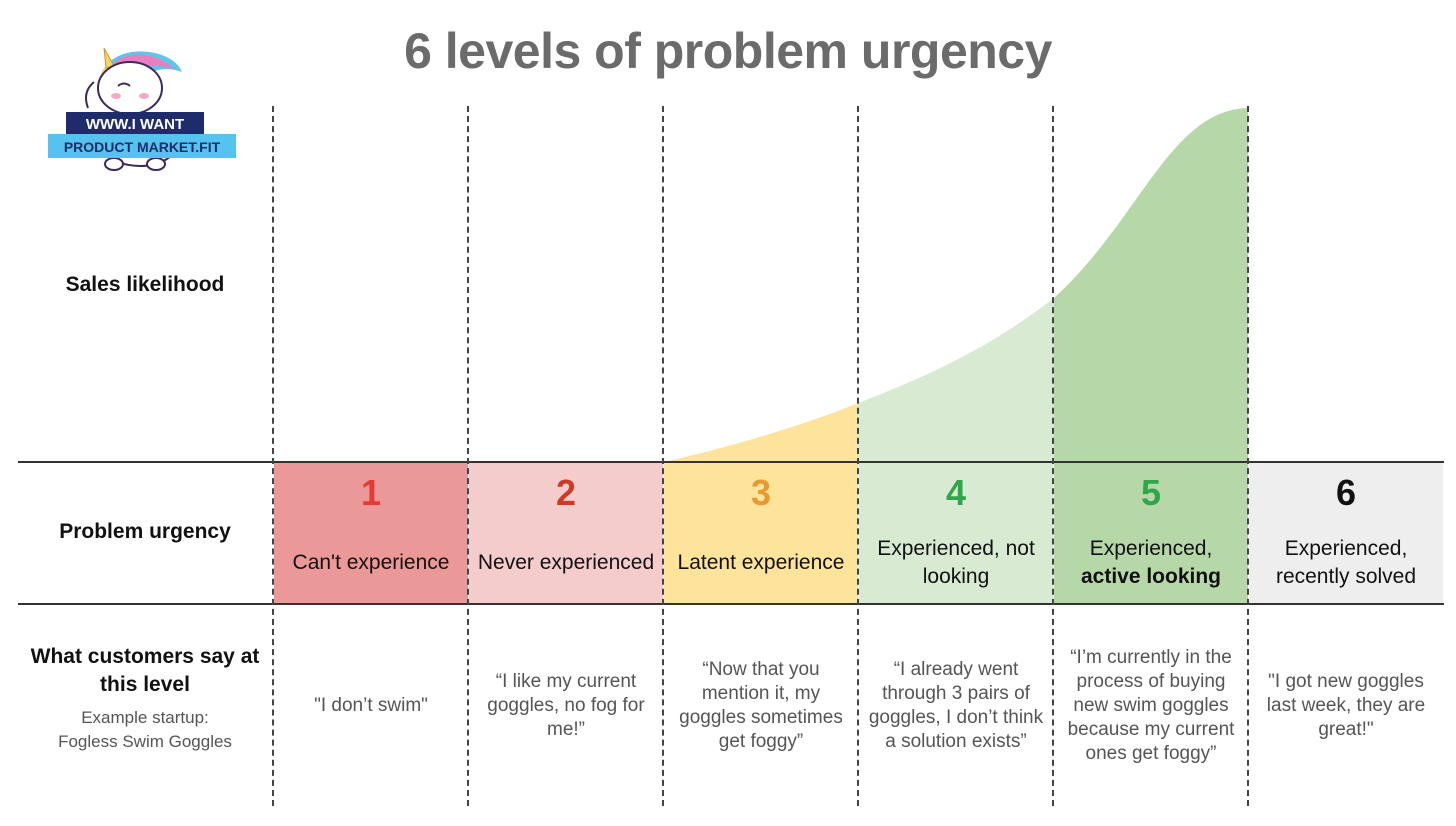  Describe the element at coordinates (371, 533) in the screenshot. I see `level-1-cell` at that location.